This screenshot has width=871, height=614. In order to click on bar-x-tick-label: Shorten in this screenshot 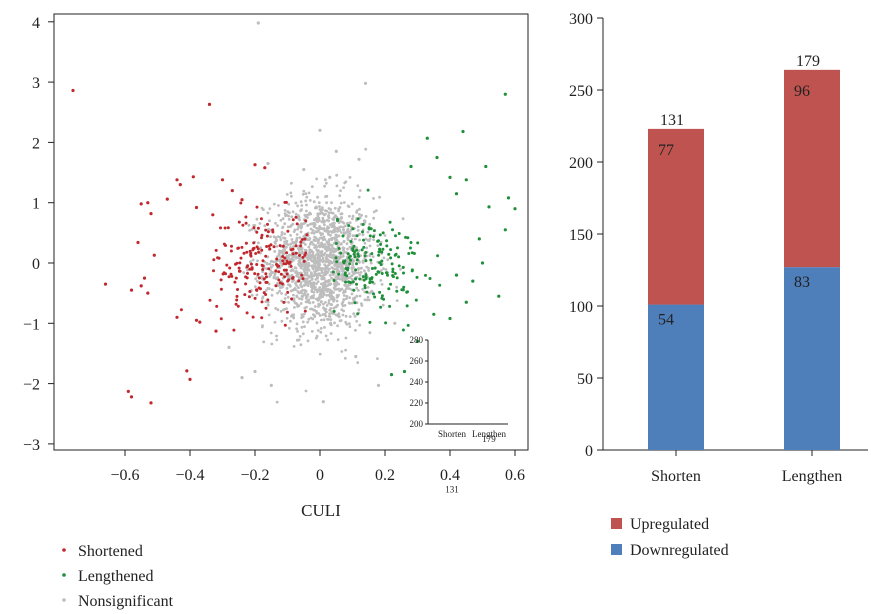, I will do `click(676, 476)`.